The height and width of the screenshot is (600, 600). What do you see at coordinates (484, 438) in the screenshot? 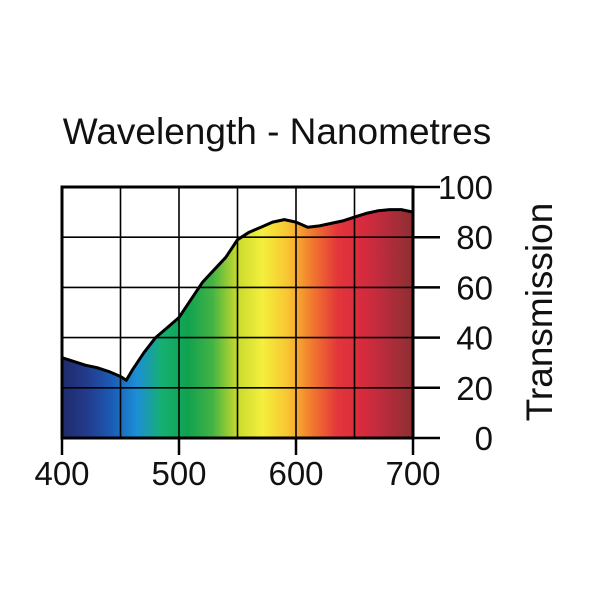
I see `y-tick-label: 0` at bounding box center [484, 438].